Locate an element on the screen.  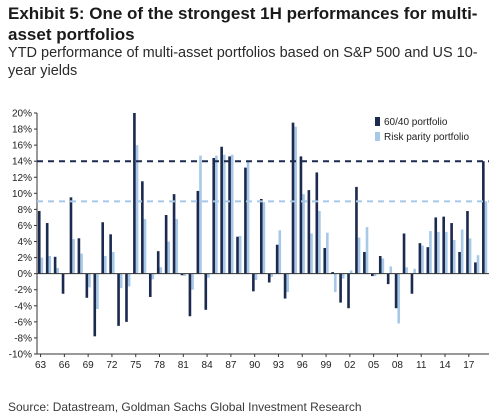
x-tick-label: 17 is located at coordinates (469, 365).